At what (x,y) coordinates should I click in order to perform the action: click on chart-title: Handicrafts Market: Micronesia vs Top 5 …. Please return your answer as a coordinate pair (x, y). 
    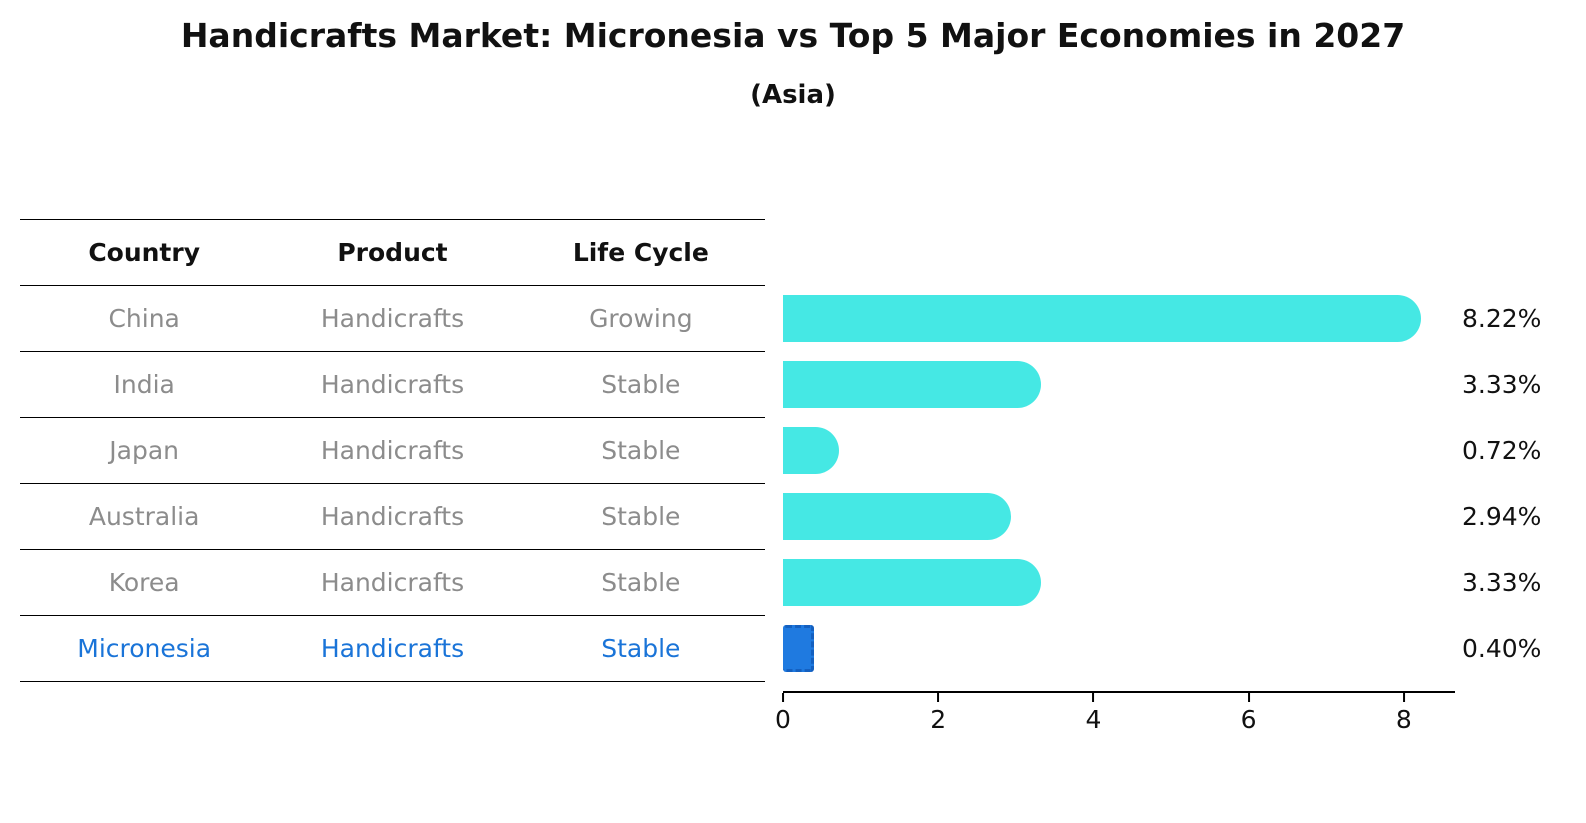
    Looking at the image, I should click on (793, 35).